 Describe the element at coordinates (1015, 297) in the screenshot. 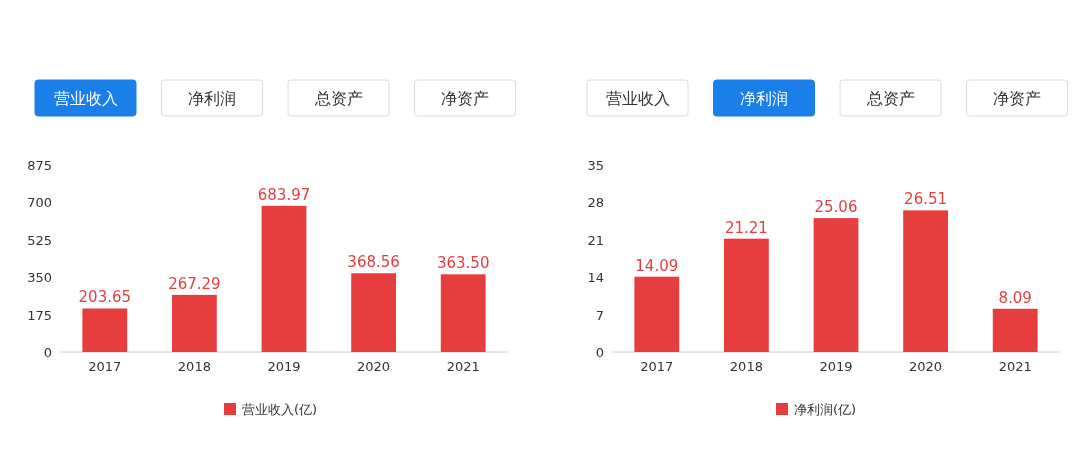

I see `data-label: 8.09` at that location.